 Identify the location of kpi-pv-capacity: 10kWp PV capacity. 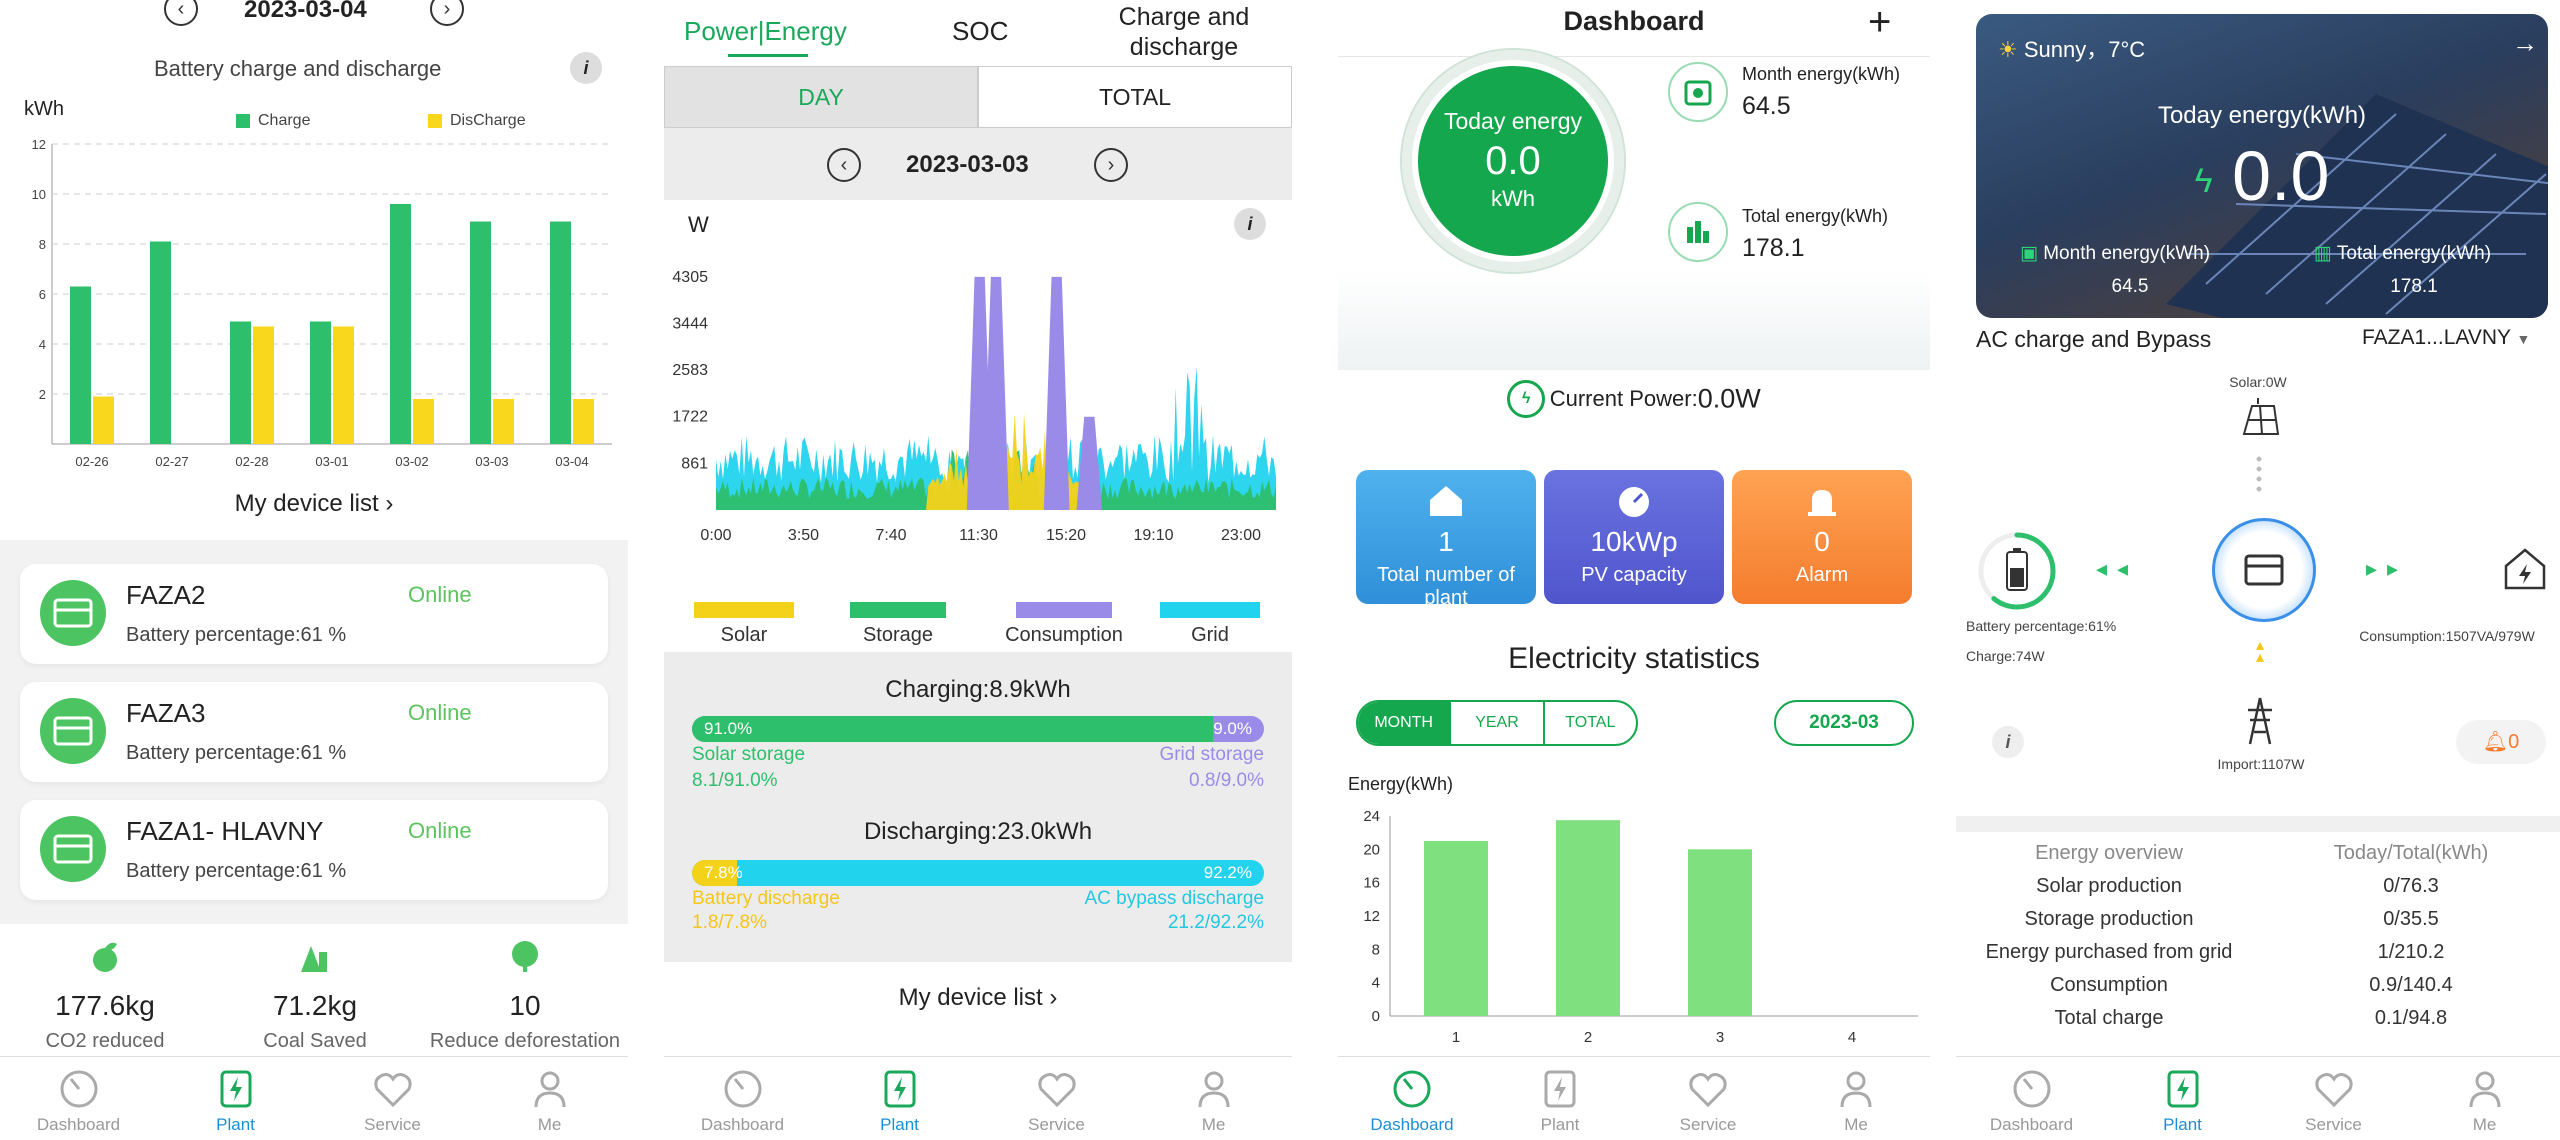
(1634, 537).